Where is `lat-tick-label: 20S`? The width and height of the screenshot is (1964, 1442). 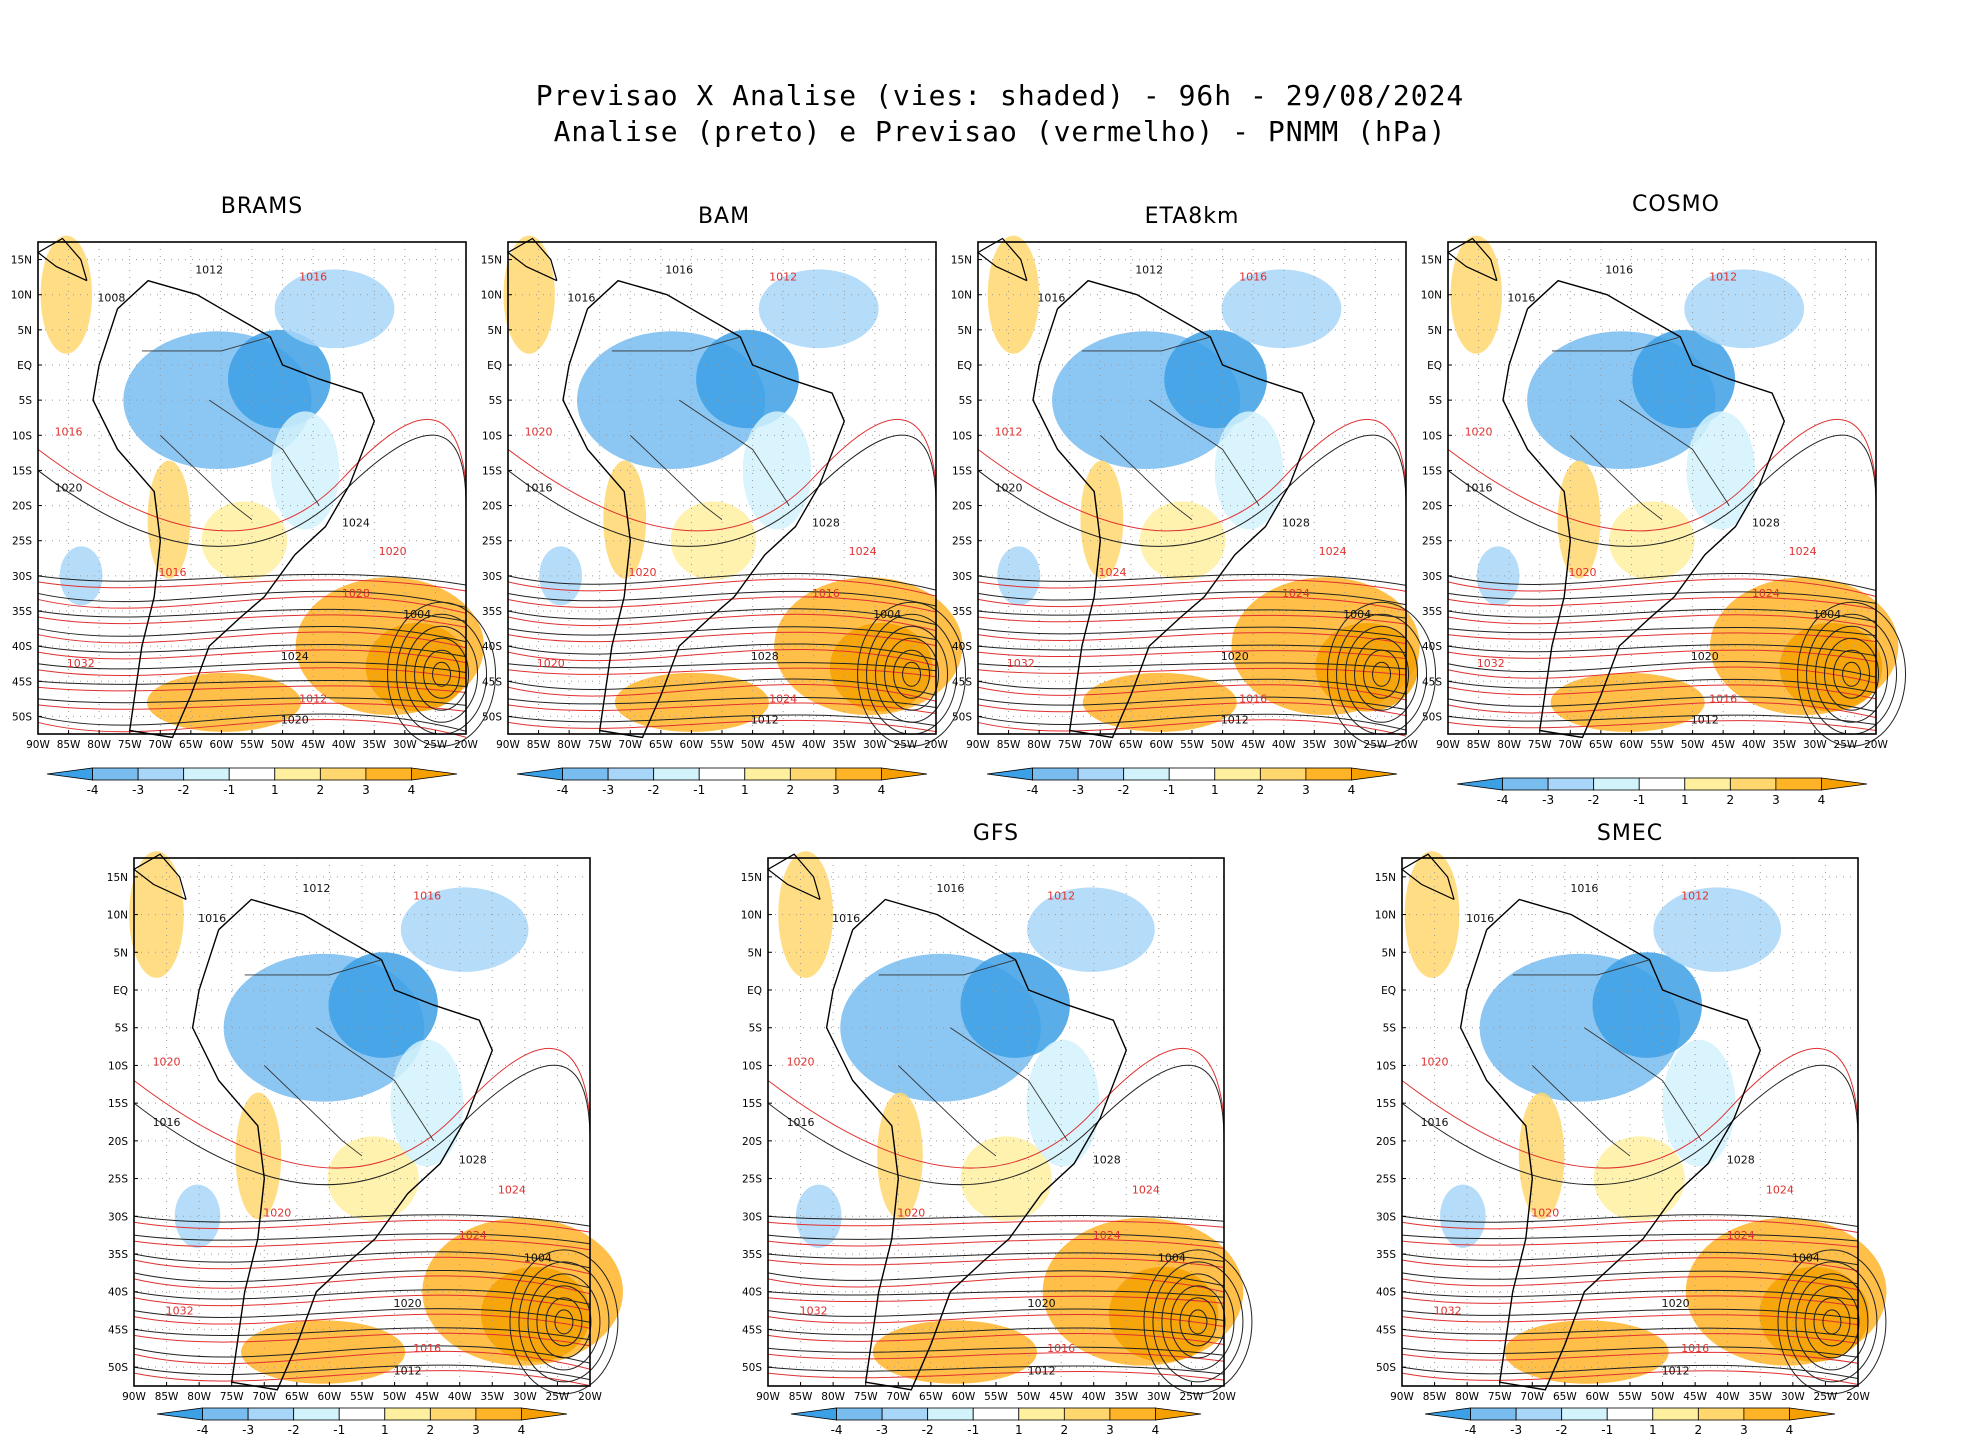
lat-tick-label: 20S is located at coordinates (752, 1142).